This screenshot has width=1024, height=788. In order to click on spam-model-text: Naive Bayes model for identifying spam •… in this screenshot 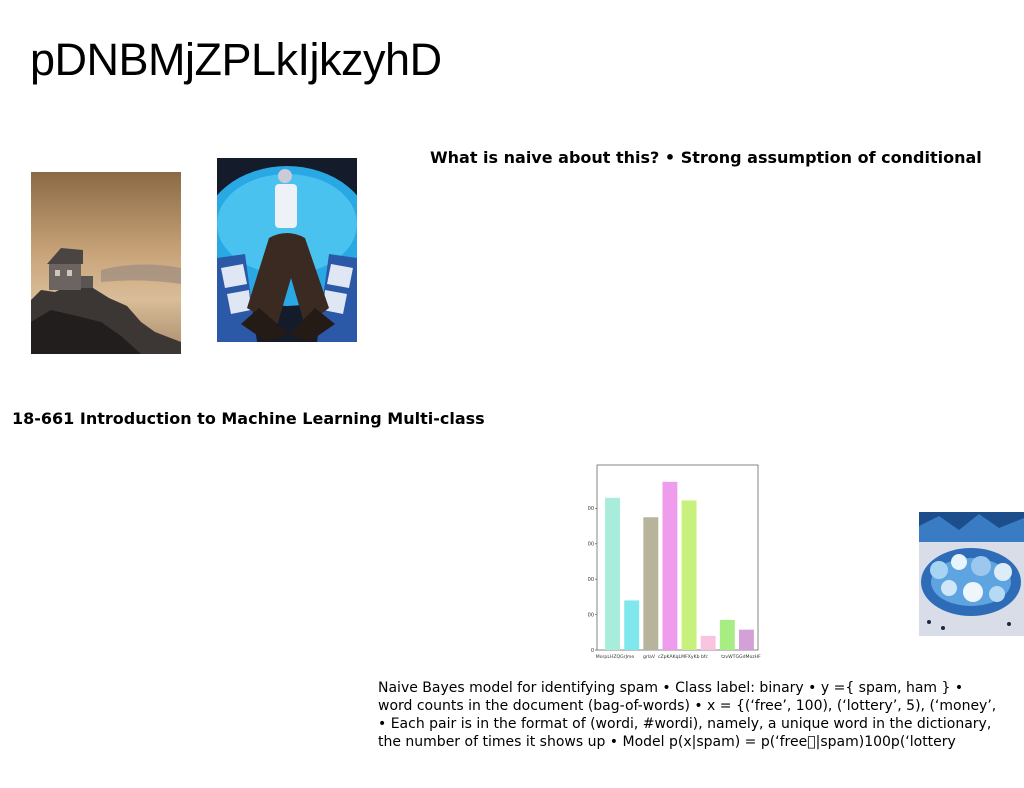, I will do `click(698, 715)`.